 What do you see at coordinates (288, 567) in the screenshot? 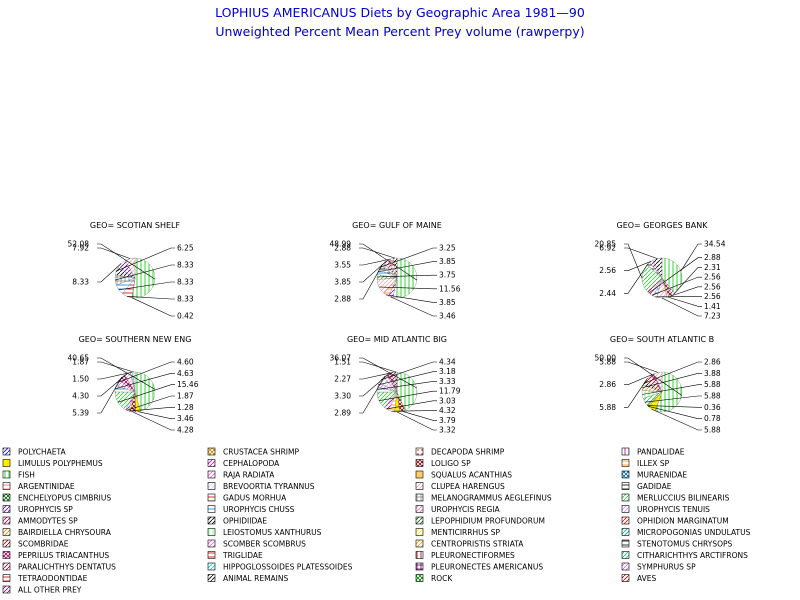
I see `legend-label: HIPPOGLOSSOIDES PLATESSOIDES` at bounding box center [288, 567].